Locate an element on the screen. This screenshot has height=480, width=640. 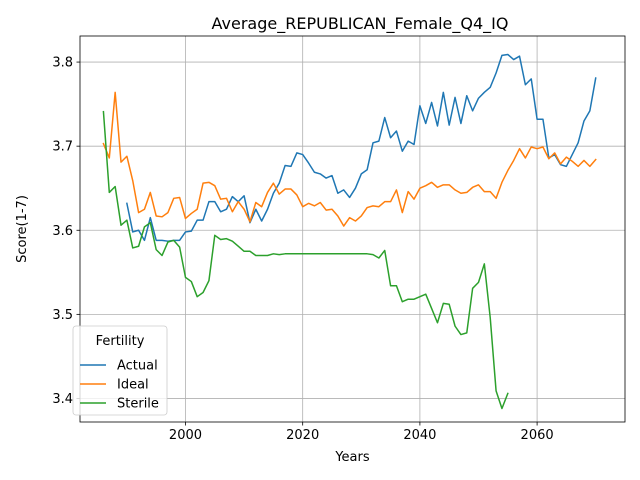
legend-box is located at coordinates (120, 370).